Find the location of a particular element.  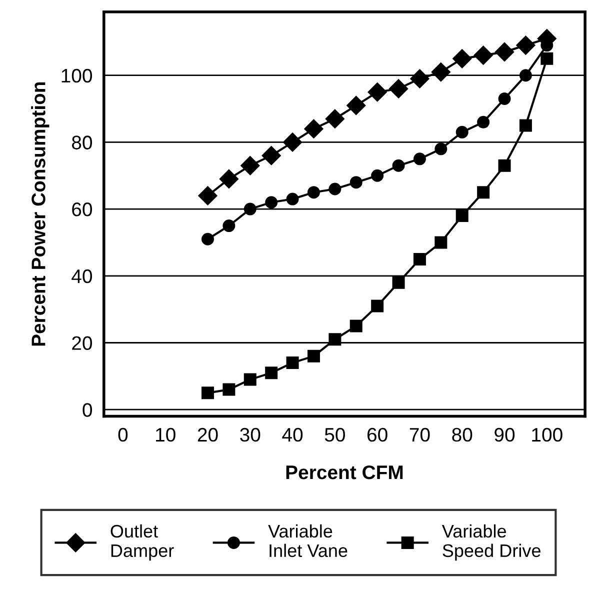

y-tick-label: 40 is located at coordinates (82, 276).